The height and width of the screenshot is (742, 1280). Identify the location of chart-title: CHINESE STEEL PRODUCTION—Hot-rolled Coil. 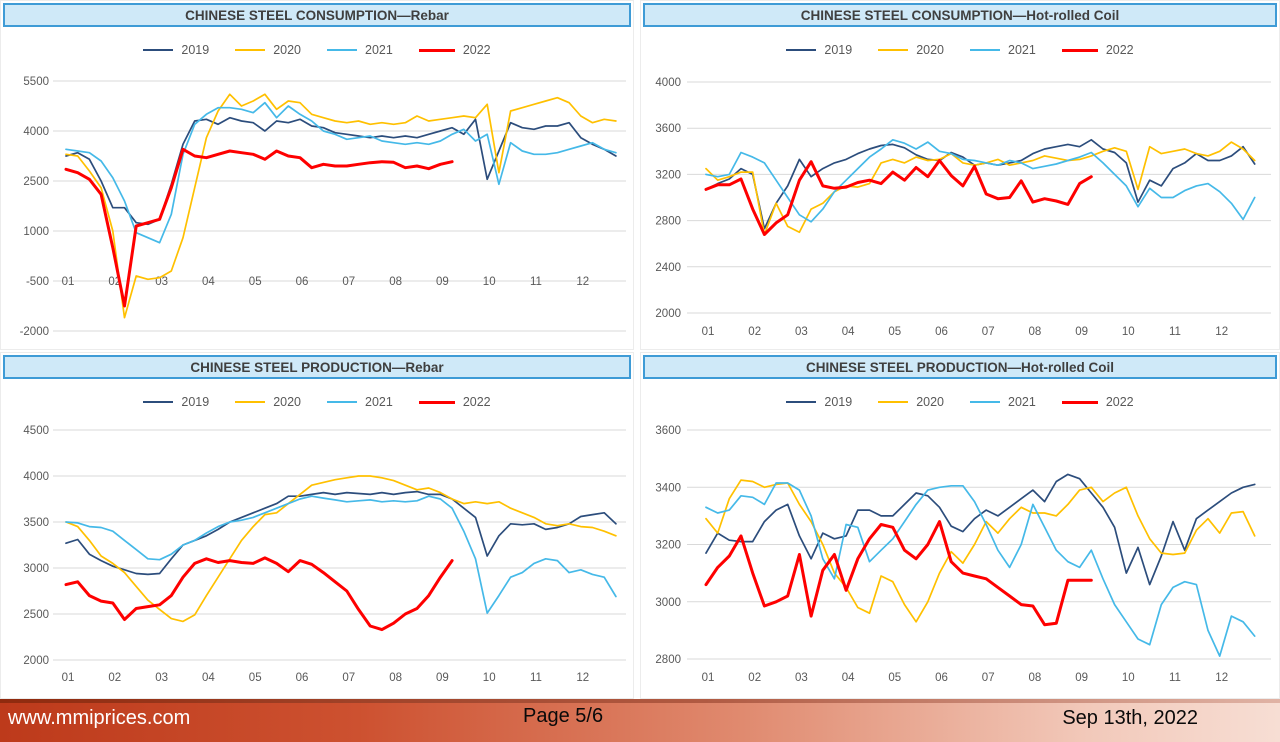
(960, 367).